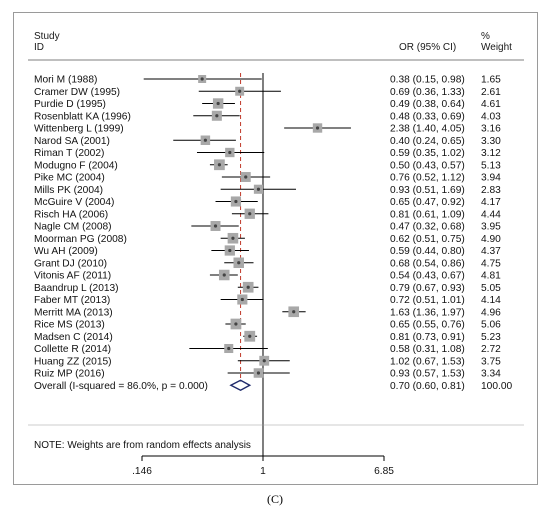 The image size is (550, 517). I want to click on x-tick-label: 6.85, so click(384, 471).